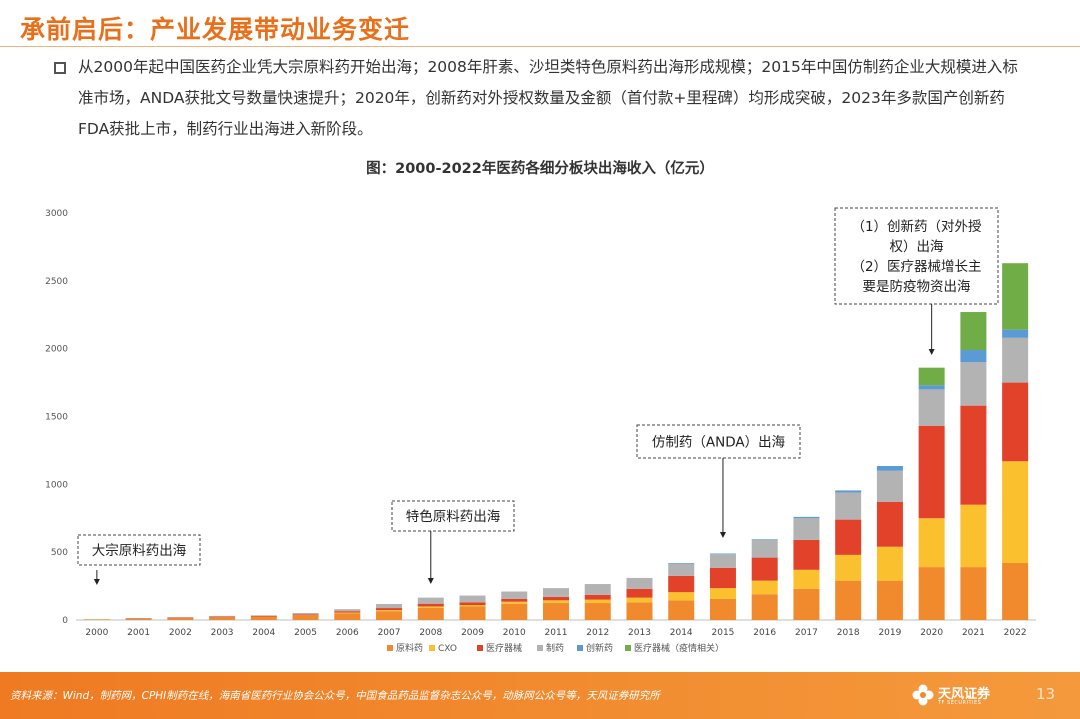 The image size is (1080, 719). Describe the element at coordinates (347, 633) in the screenshot. I see `x-tick-label: 2006` at that location.